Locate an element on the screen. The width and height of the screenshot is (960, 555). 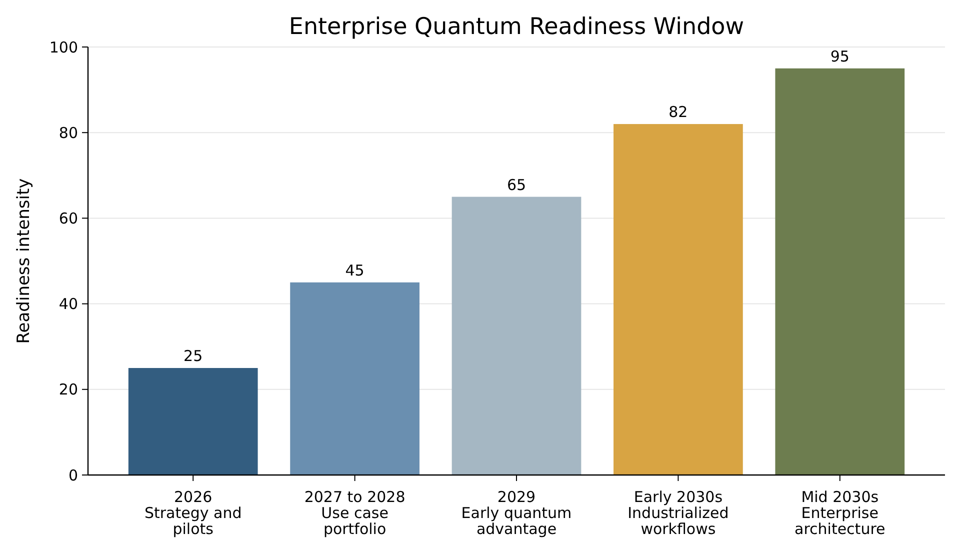
chart-title: Enterprise Quantum Readiness Window is located at coordinates (516, 27).